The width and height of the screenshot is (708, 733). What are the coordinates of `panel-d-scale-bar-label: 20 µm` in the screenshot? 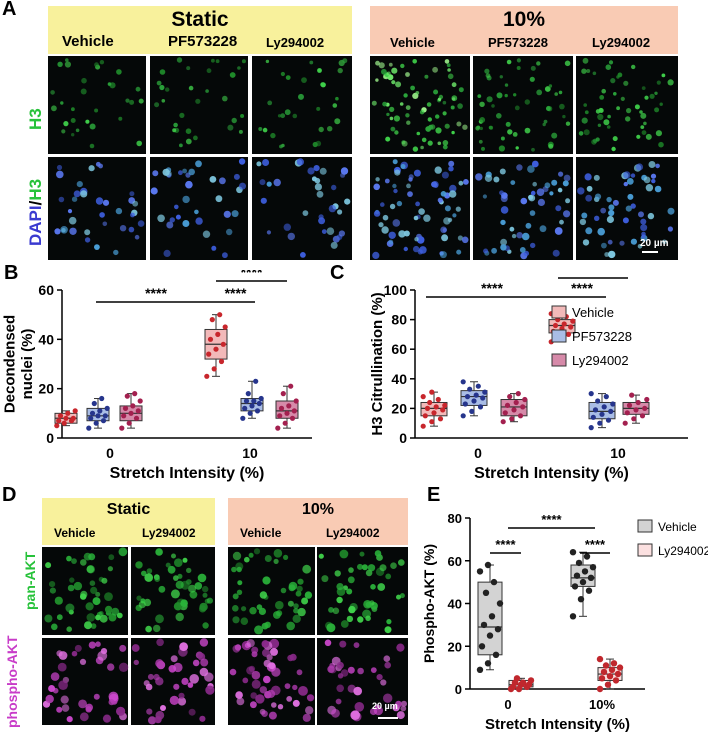 It's located at (385, 706).